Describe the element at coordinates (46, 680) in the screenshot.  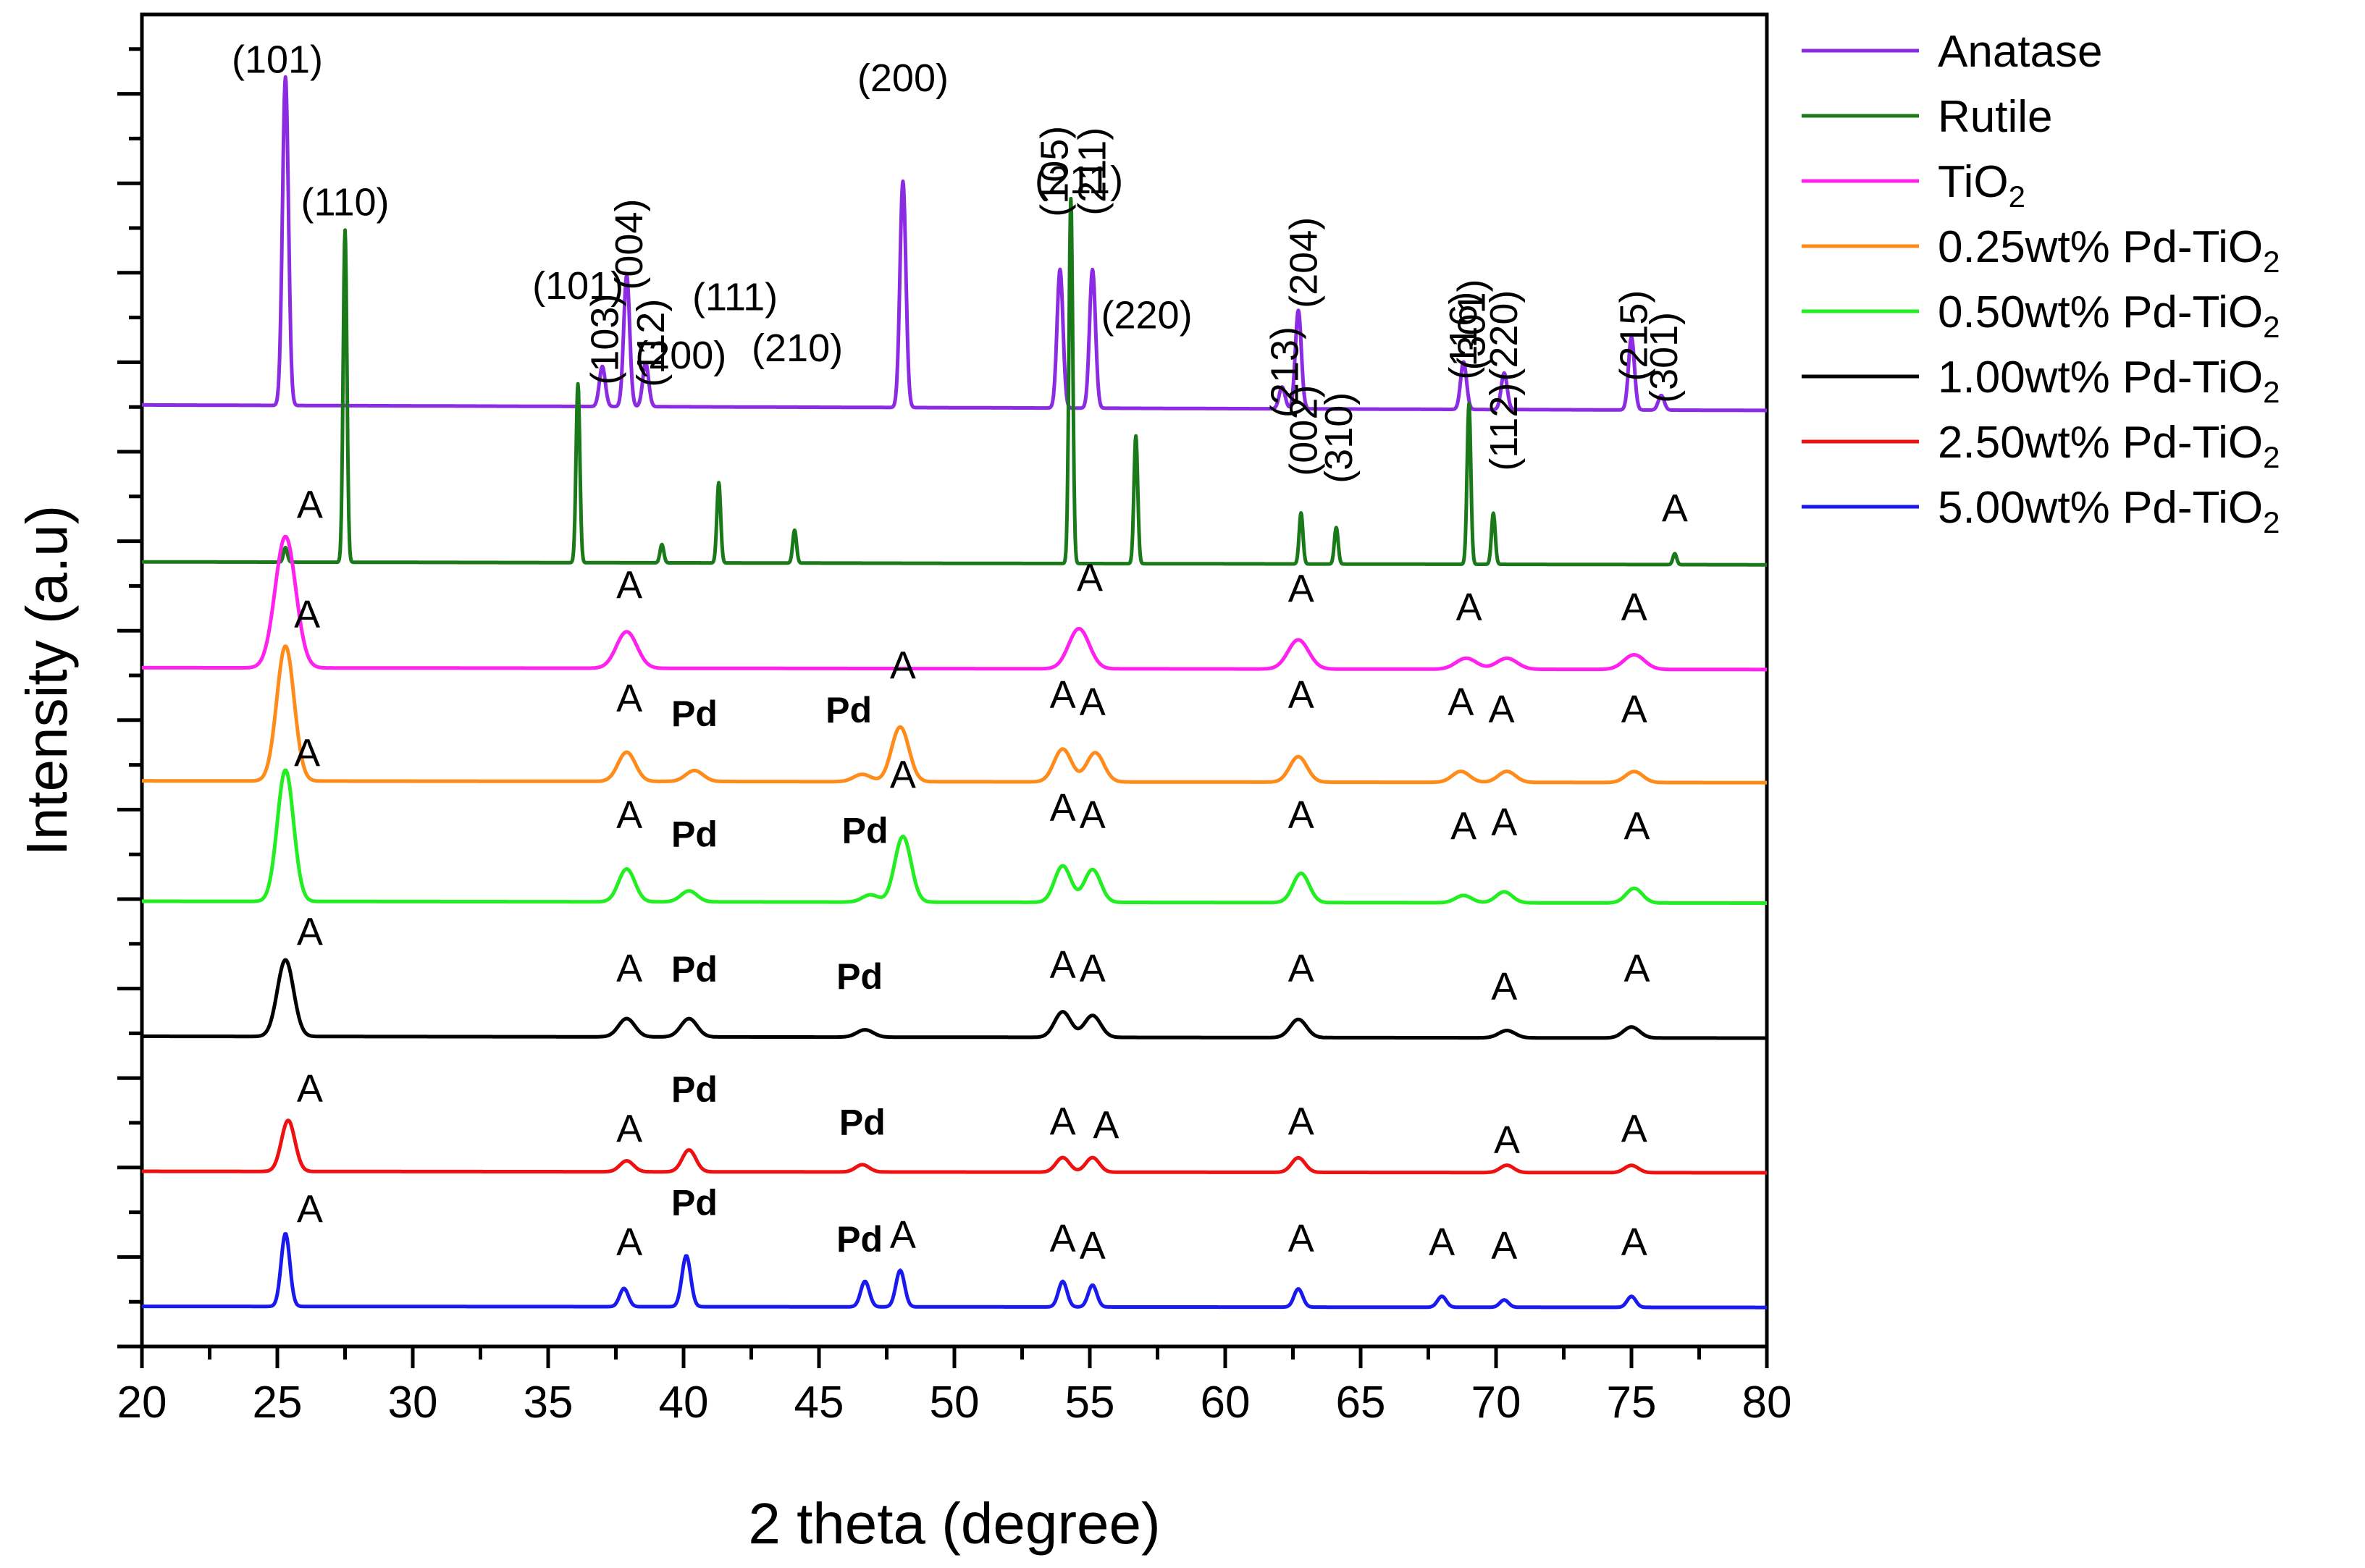
I see `y-axis-title: Intensity (a.u)` at that location.